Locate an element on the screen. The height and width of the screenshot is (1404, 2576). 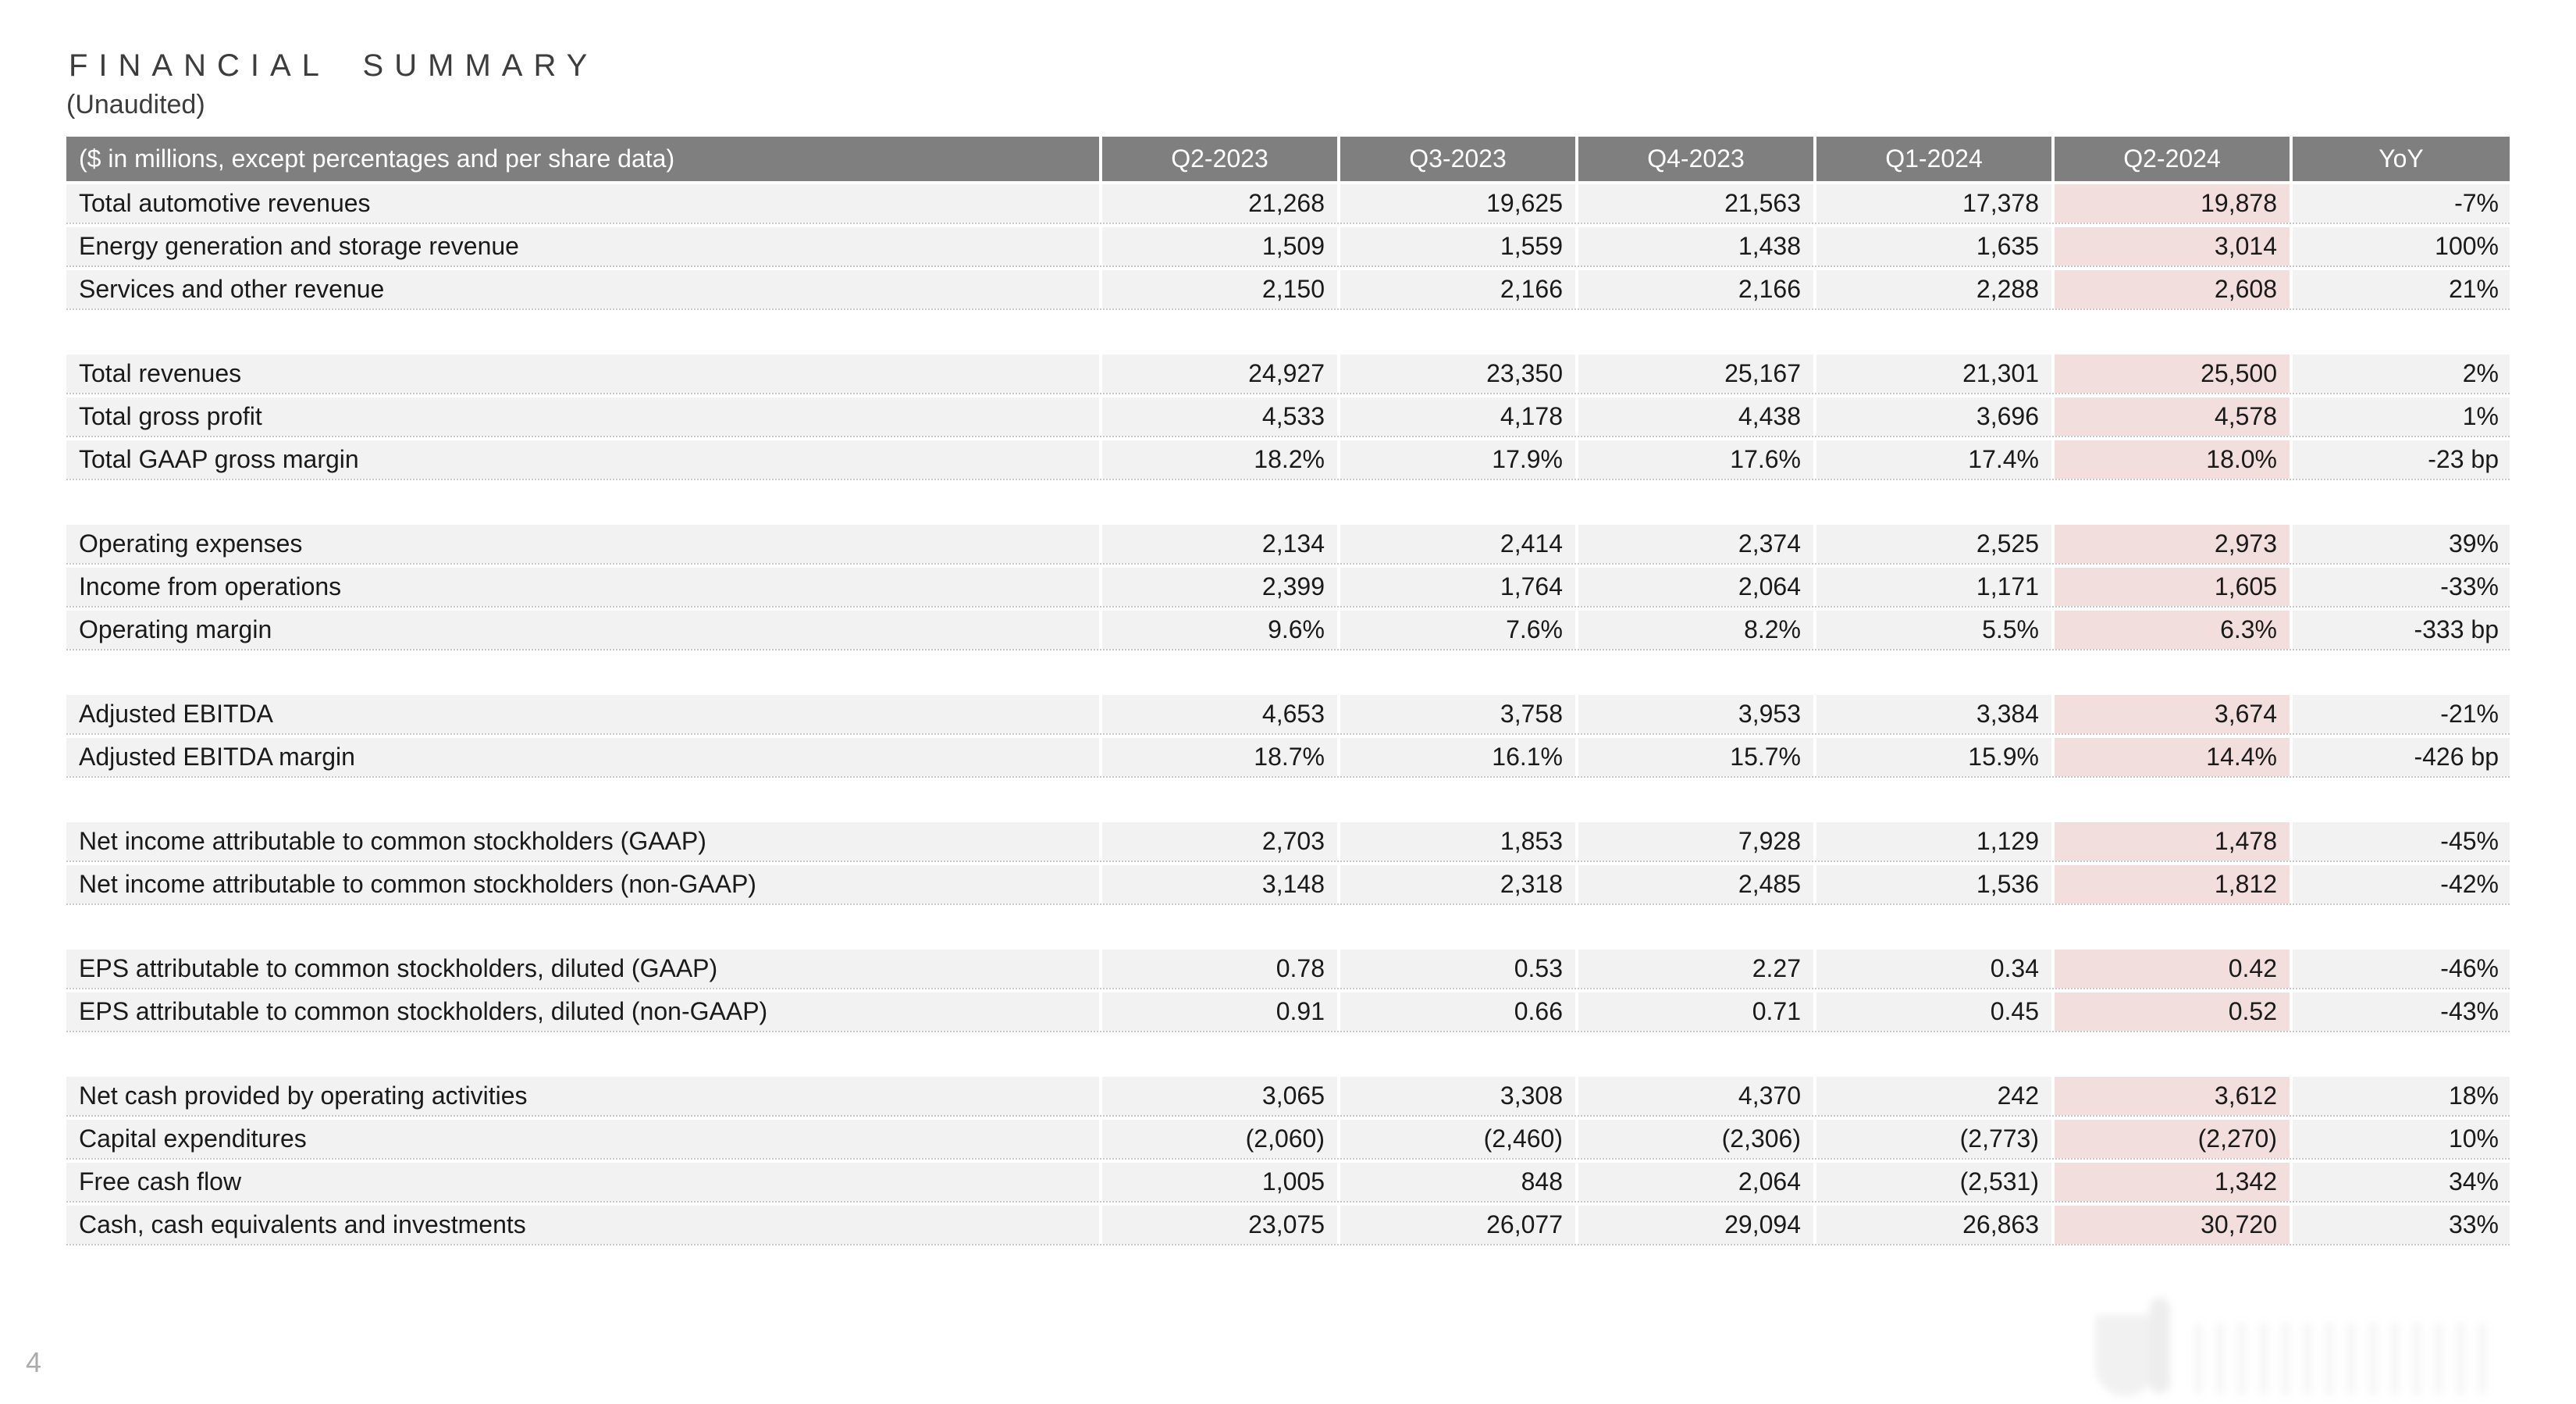
value-cell: 17,378 is located at coordinates (1933, 203).